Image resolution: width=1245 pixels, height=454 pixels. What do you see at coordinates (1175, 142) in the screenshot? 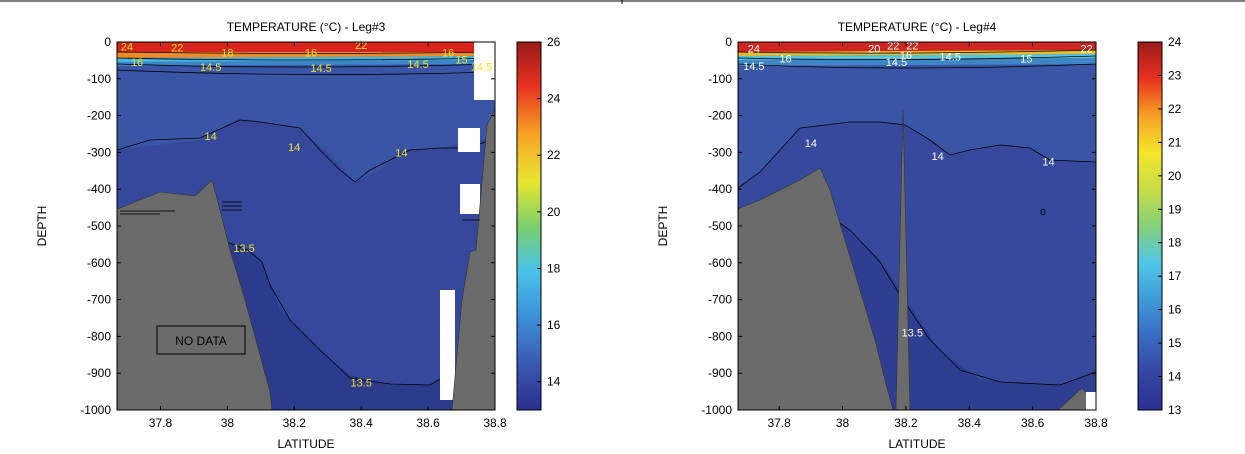
I see `colorbar-tick-label: 21` at bounding box center [1175, 142].